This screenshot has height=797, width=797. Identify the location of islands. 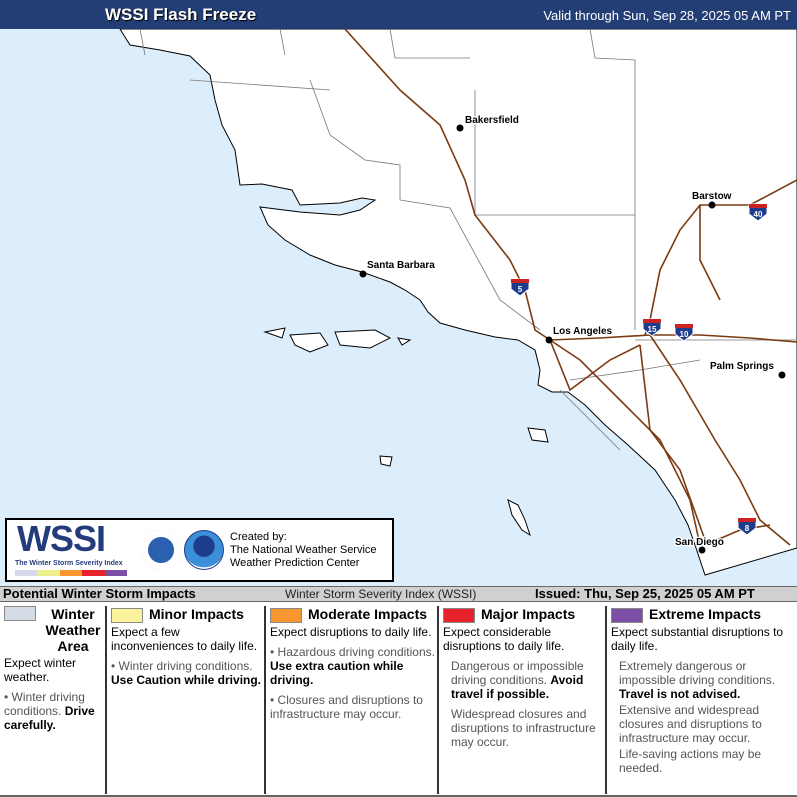
(406, 432).